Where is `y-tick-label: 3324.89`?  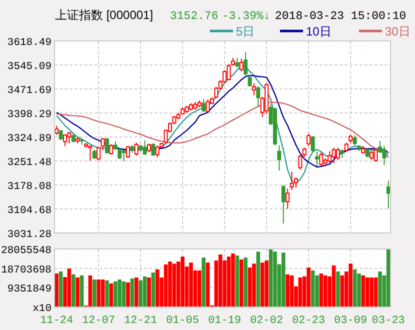 y-tick-label: 3324.89 is located at coordinates (29, 139).